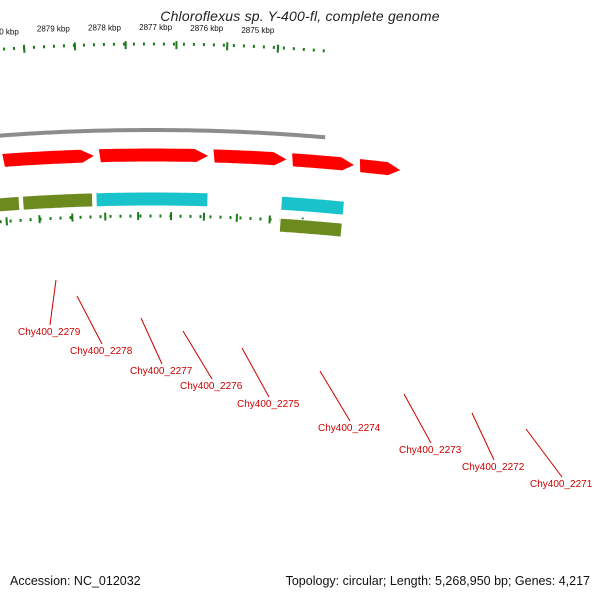  I want to click on gene-label: Chy400_2273, so click(430, 450).